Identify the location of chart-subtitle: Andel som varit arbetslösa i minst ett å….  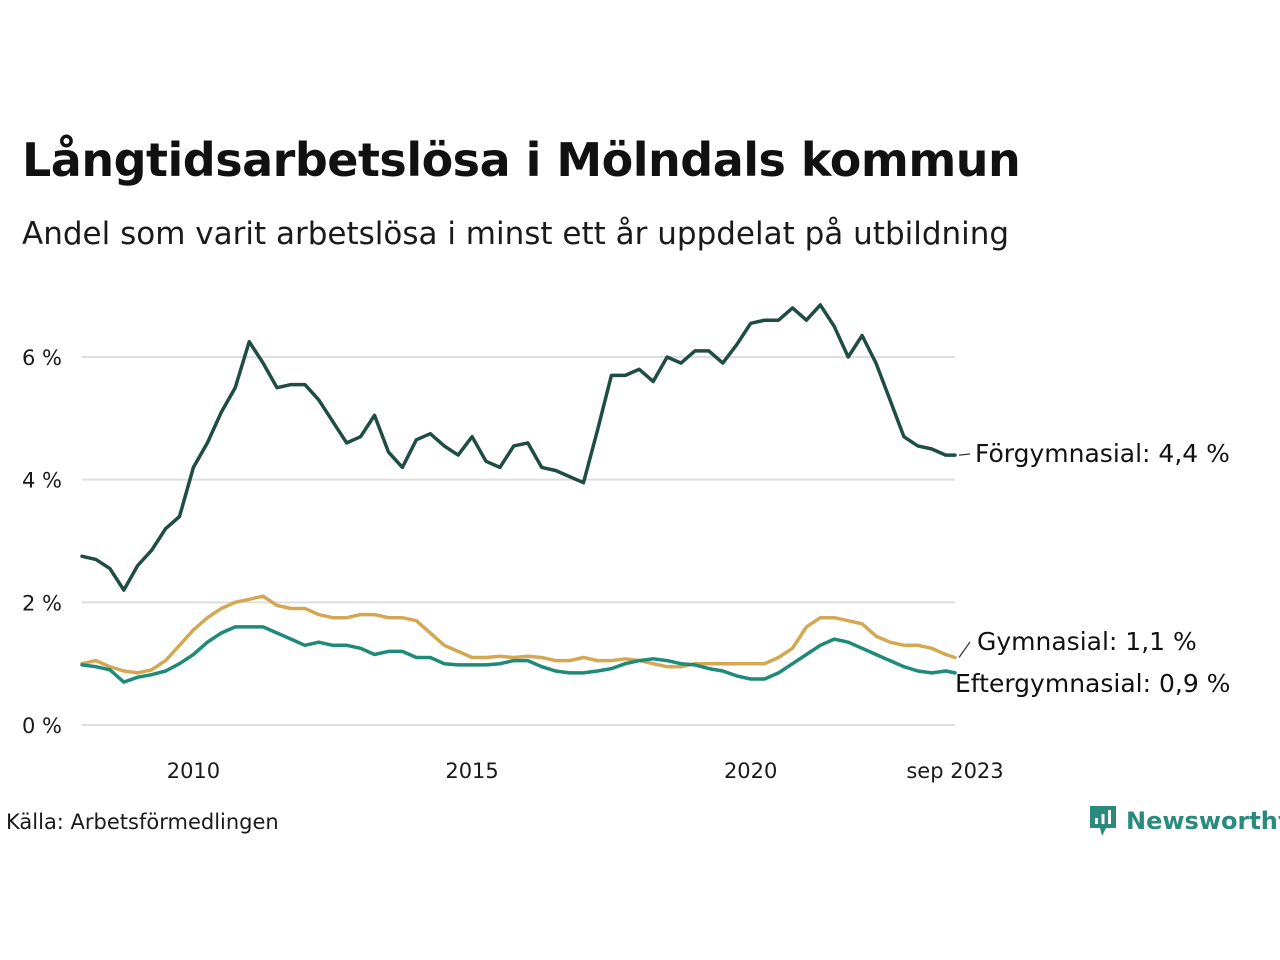
(516, 234).